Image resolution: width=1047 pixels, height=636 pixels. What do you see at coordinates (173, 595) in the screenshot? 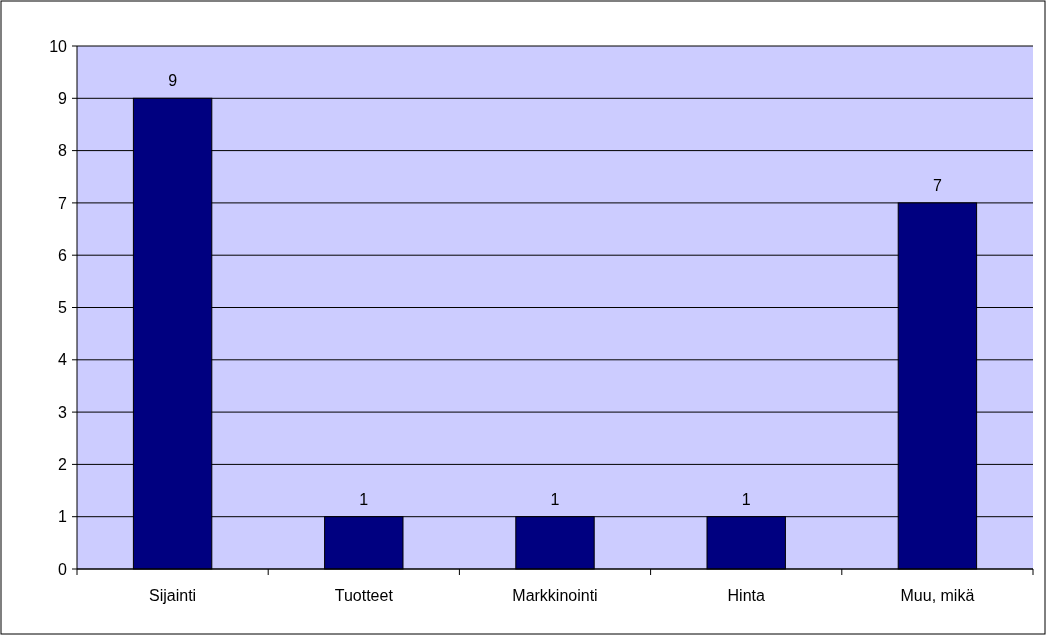
I see `x-tick-label: Sijainti` at bounding box center [173, 595].